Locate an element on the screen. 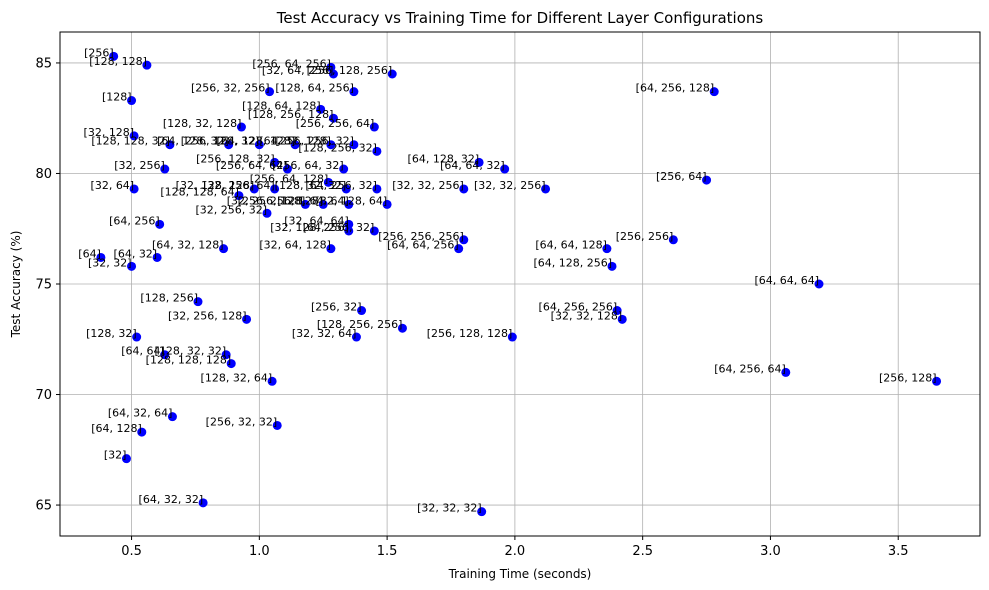 Image resolution: width=989 pixels, height=590 pixels. data-label: [64, 128, 256] is located at coordinates (572, 262).